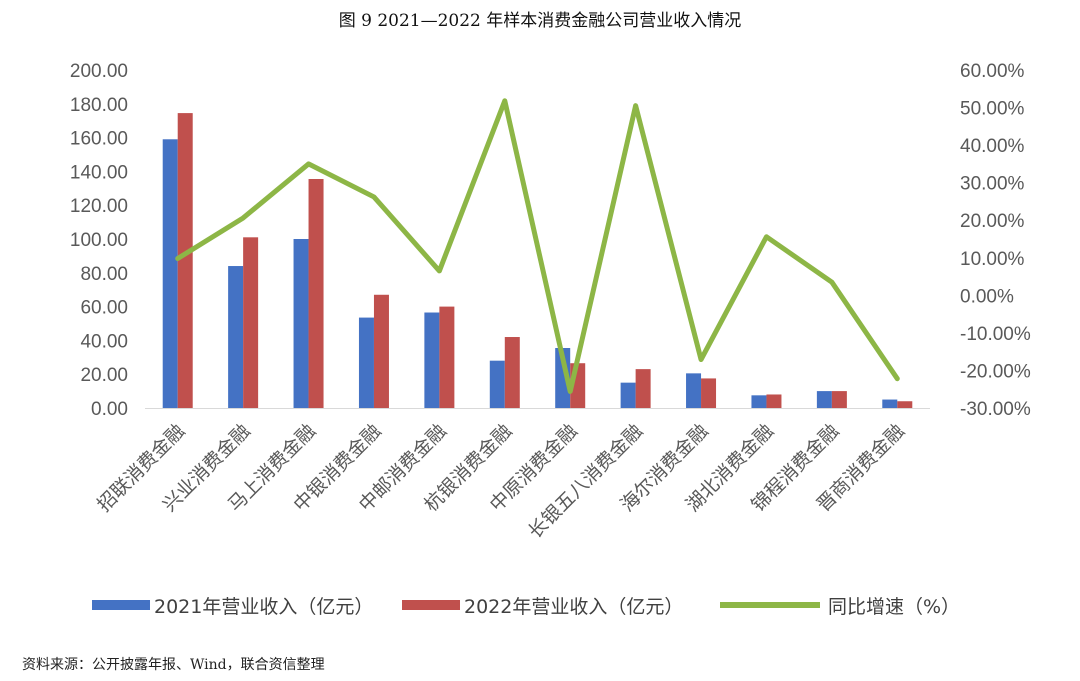  Describe the element at coordinates (573, 607) in the screenshot. I see `legend-label: 2022年营业收入（亿元）` at that location.